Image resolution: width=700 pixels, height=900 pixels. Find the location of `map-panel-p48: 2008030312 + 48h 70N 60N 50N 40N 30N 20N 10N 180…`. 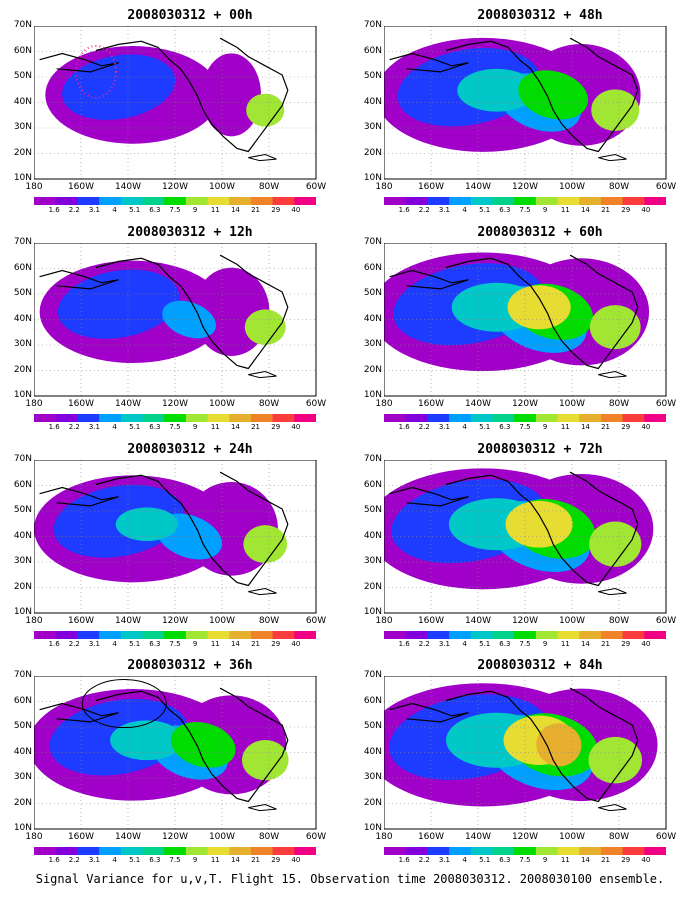

map-panel-p48: 2008030312 + 48h 70N 60N 50N 40N 30N 20N 10N 180… is located at coordinates (532, 119).